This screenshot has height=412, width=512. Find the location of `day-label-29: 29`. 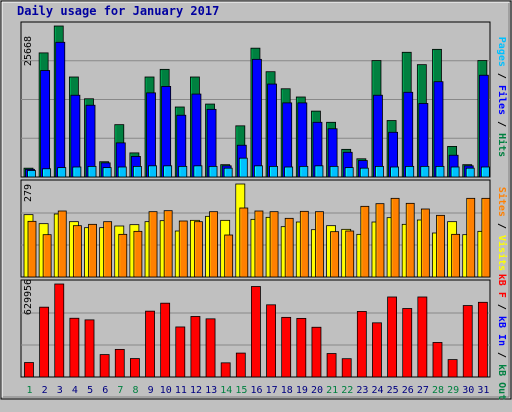

day-label-29: 29 is located at coordinates (453, 390).